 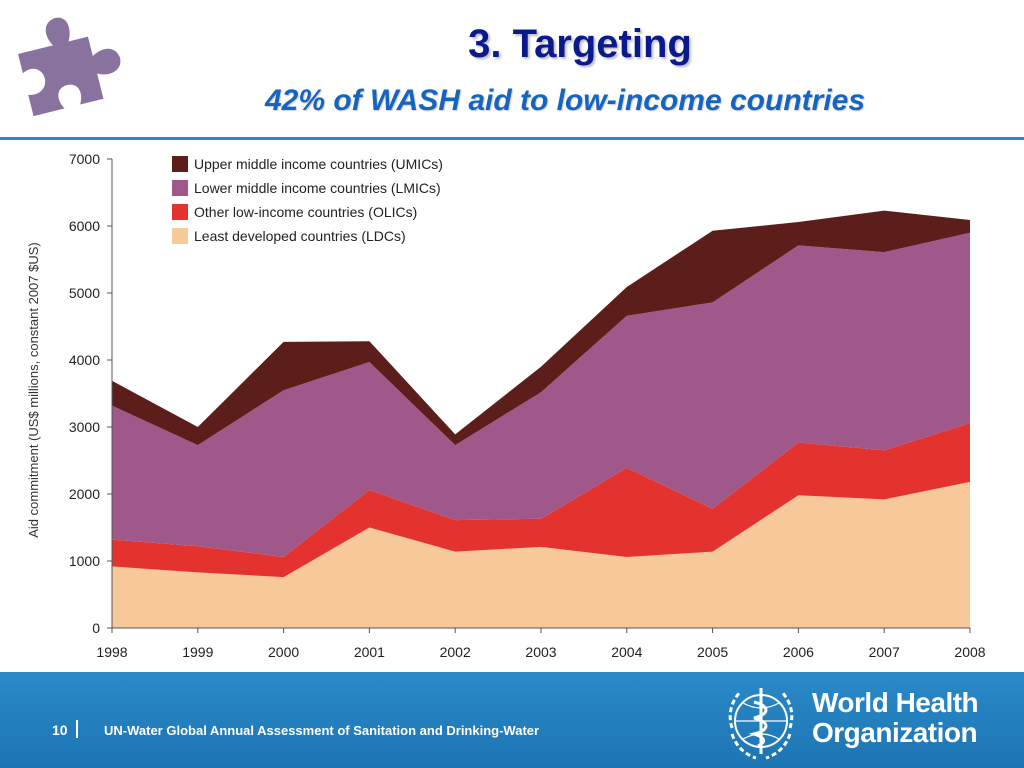 I want to click on y-tick-label: 3000, so click(x=84, y=427).